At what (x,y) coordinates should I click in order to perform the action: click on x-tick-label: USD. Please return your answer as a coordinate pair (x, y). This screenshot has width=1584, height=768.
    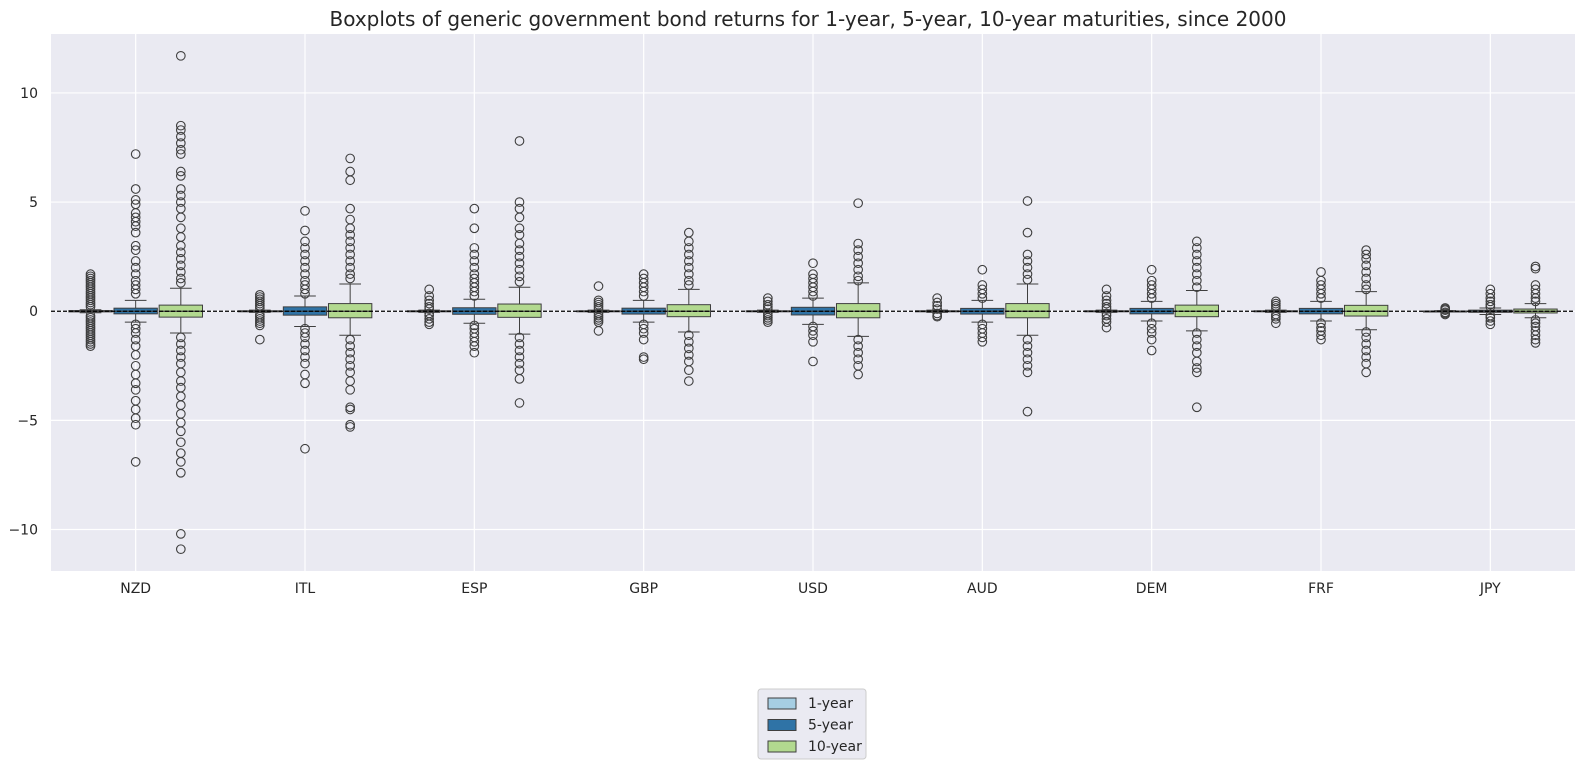
    Looking at the image, I should click on (813, 589).